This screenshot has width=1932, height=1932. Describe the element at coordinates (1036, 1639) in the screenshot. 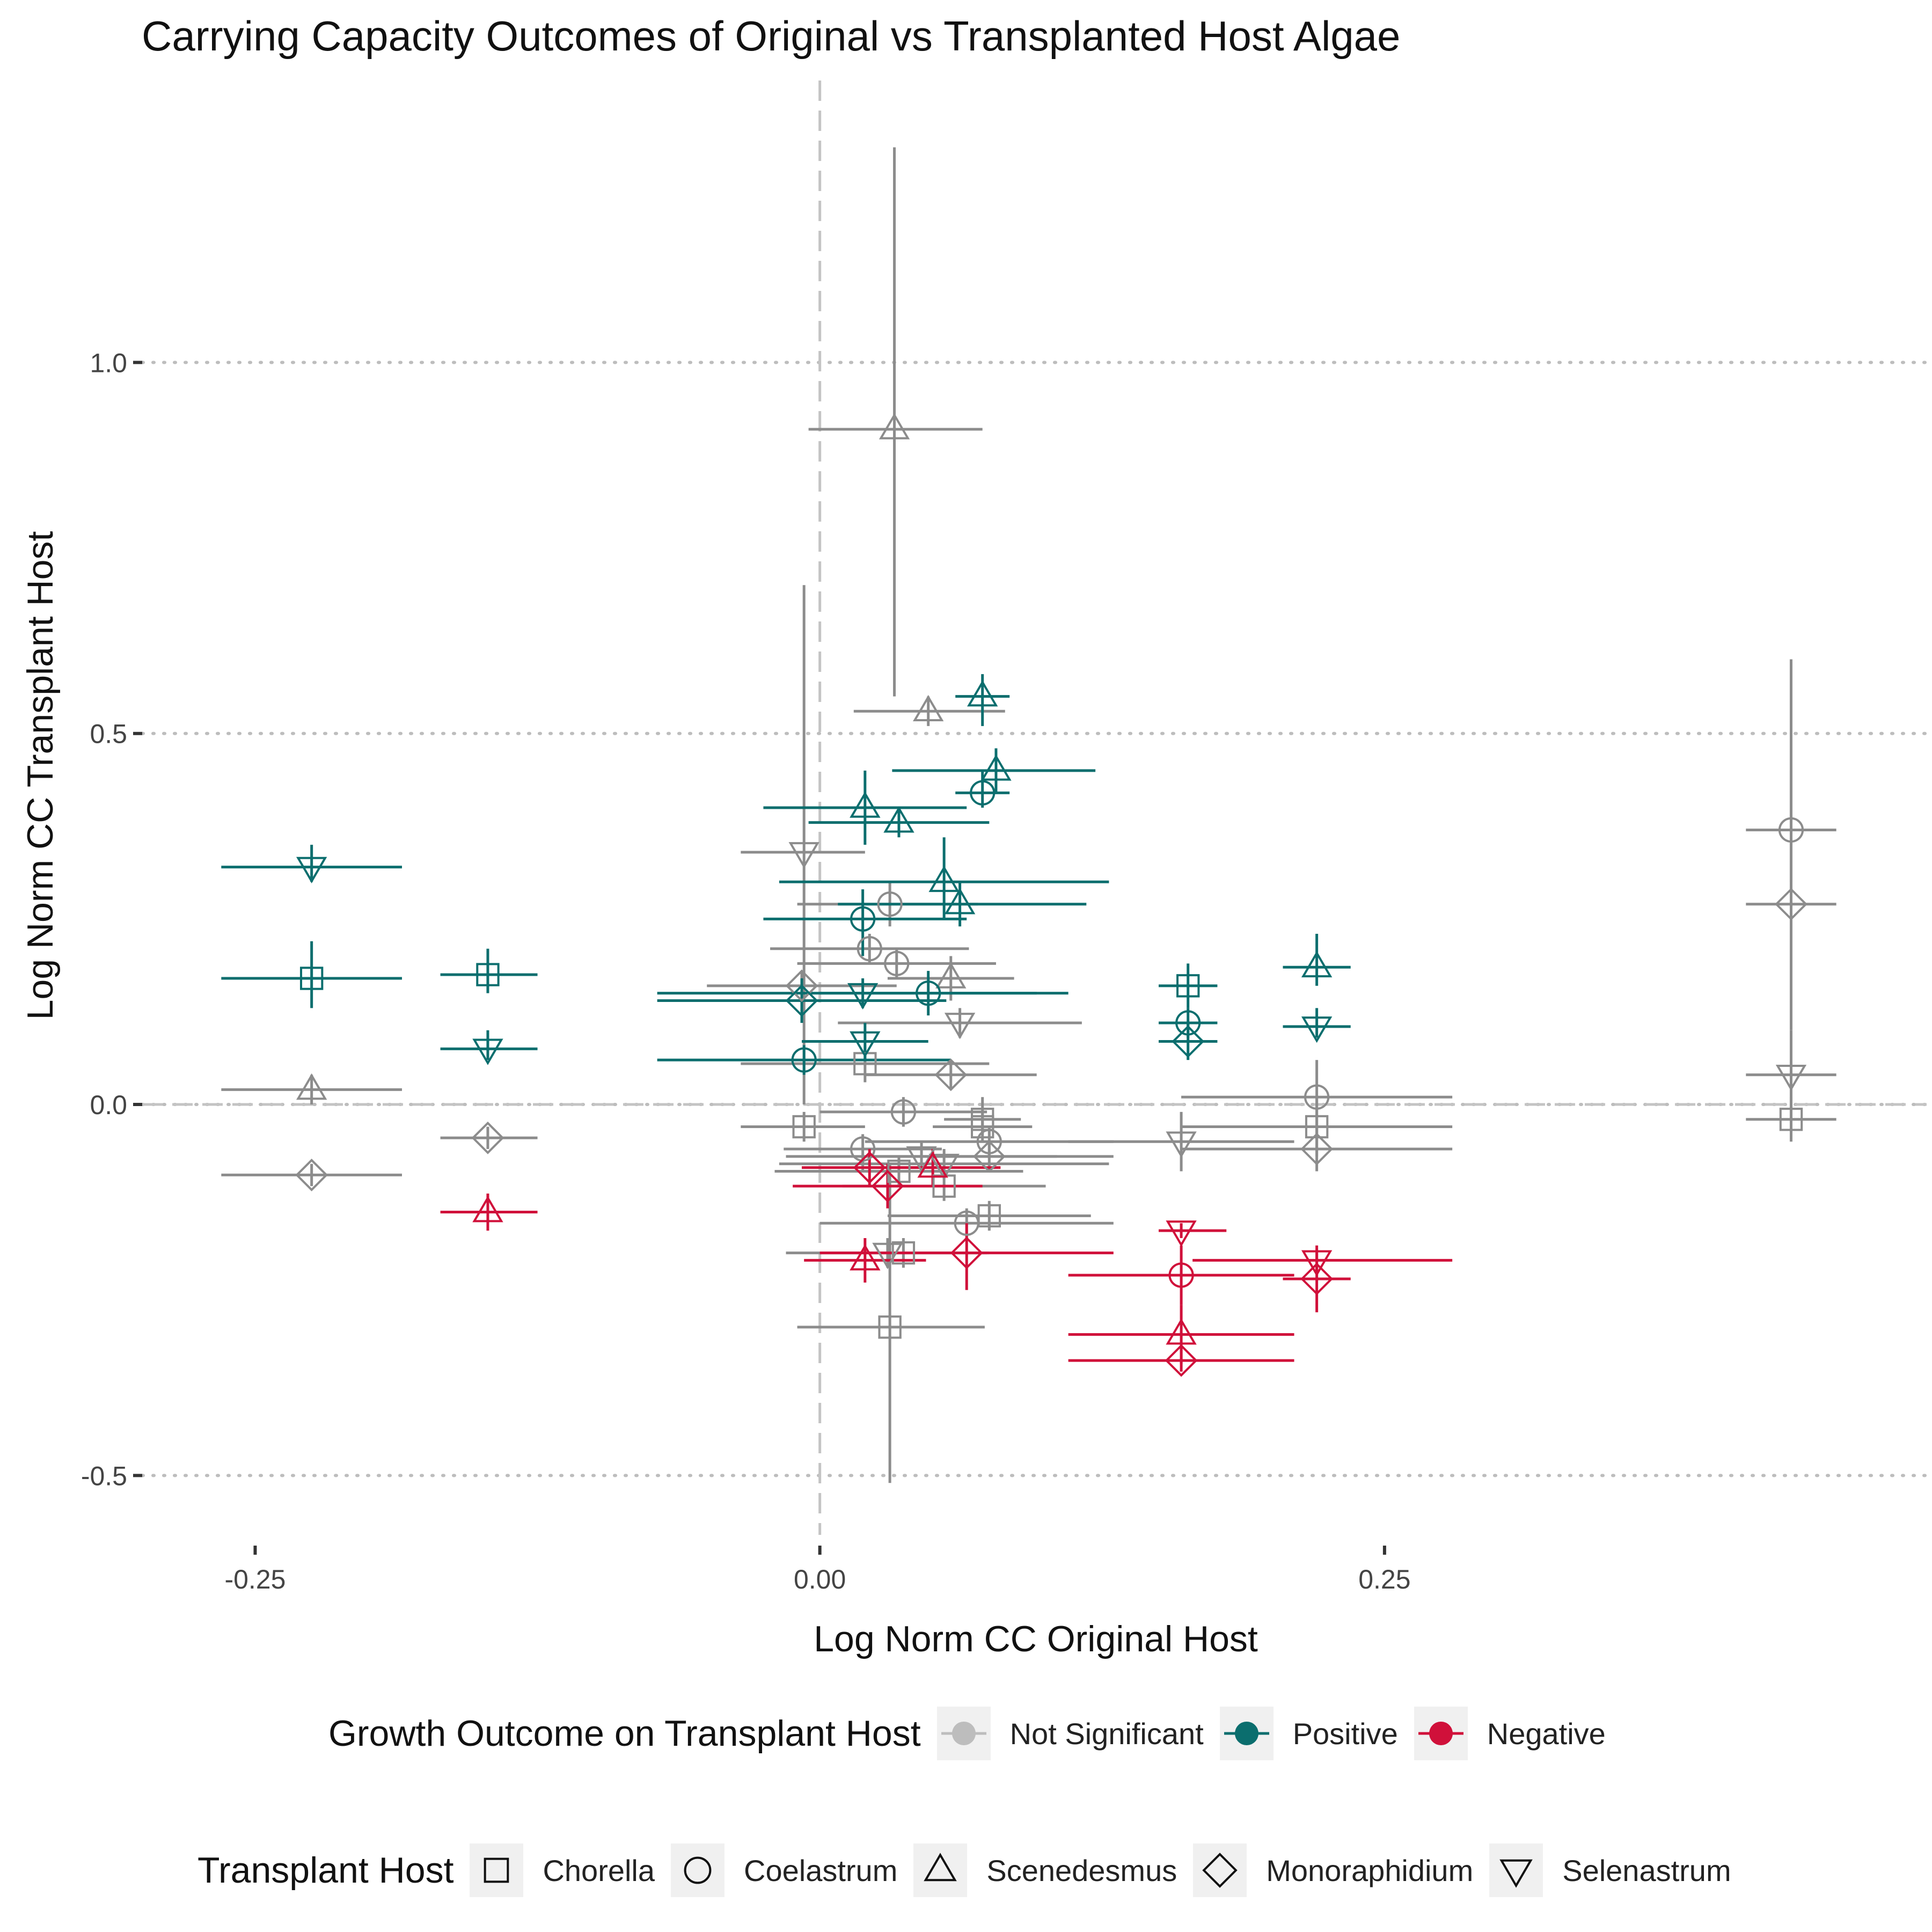

I see `x-axis-label: Log Norm CC Original Host` at that location.